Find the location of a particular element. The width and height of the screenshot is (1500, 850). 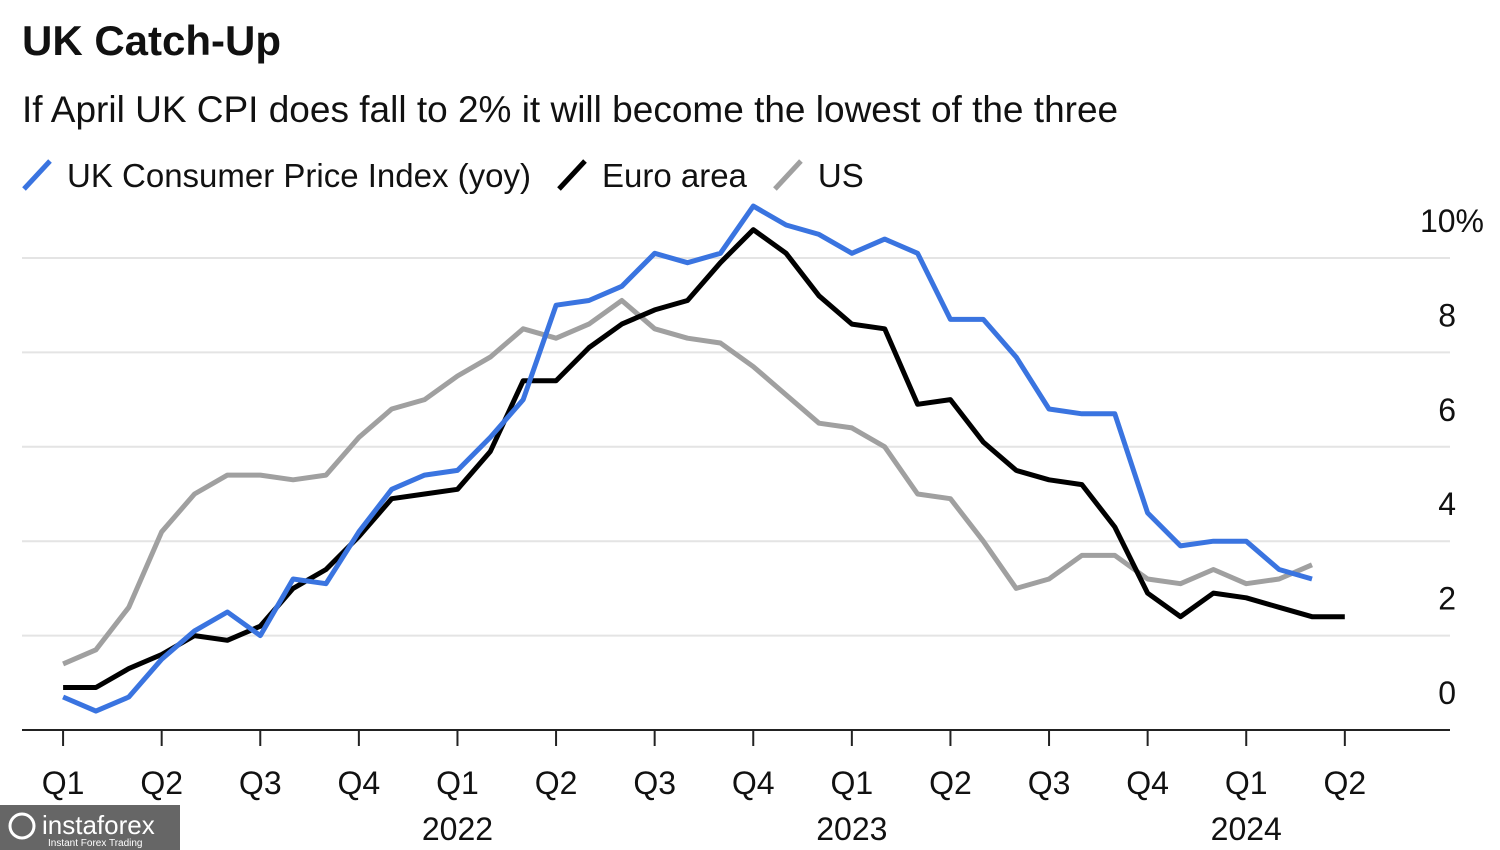

y-tick-label: 10% is located at coordinates (1452, 221).